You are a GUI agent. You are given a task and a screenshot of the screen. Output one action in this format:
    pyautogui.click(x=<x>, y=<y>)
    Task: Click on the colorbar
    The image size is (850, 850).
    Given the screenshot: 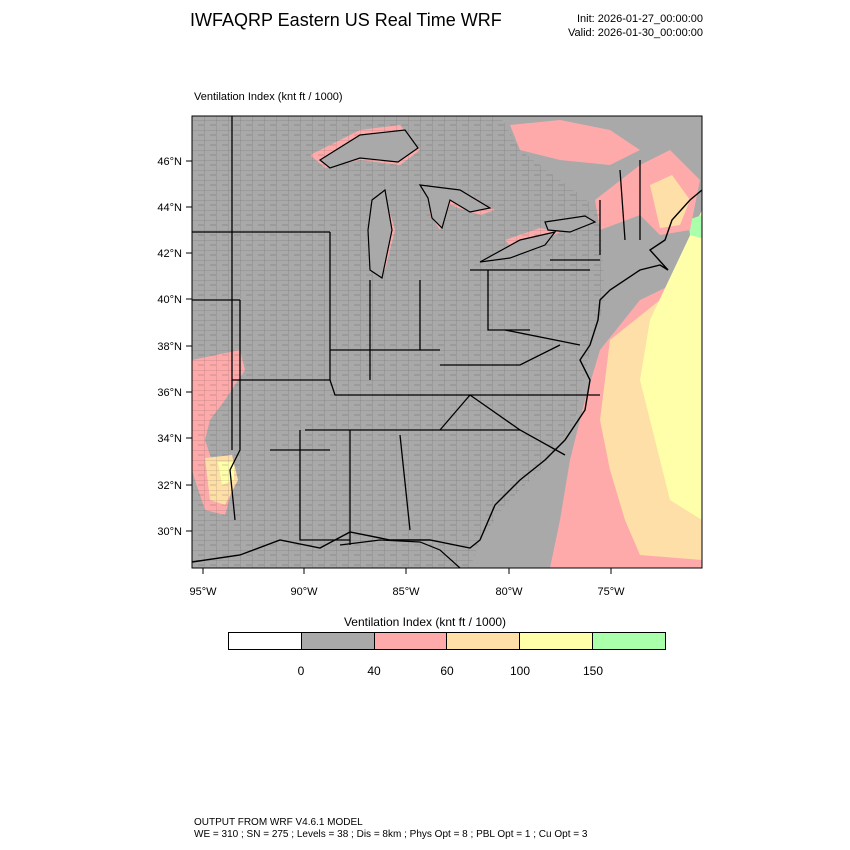 What is the action you would take?
    pyautogui.click(x=447, y=641)
    